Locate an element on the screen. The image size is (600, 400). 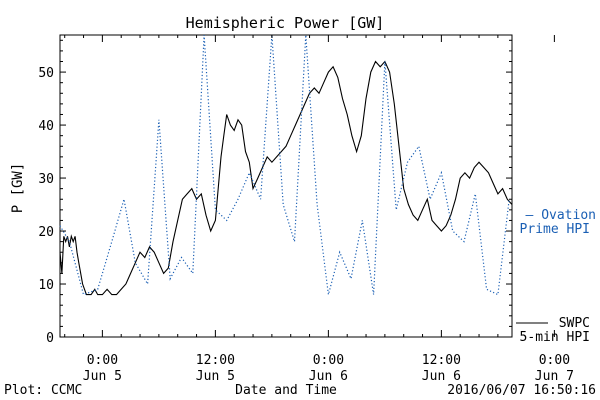
legend-swpc: SWPC 5-min HPI is located at coordinates (553, 330).